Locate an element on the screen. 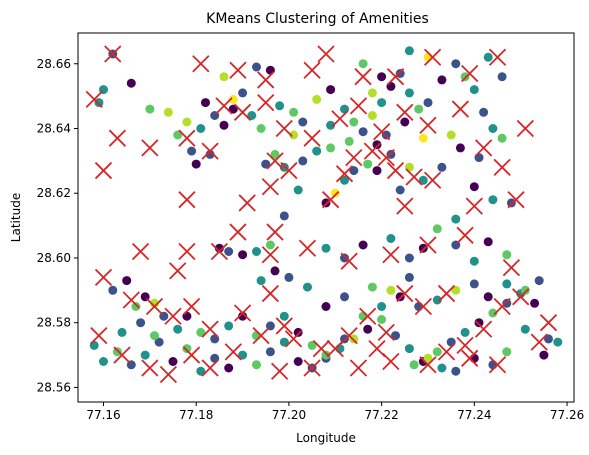 Image resolution: width=589 pixels, height=455 pixels. y-tick-label: 28.66 is located at coordinates (54, 64).